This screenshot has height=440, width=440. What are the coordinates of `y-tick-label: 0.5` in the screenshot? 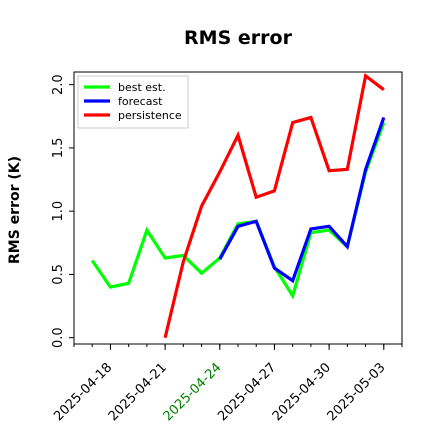 It's located at (58, 274).